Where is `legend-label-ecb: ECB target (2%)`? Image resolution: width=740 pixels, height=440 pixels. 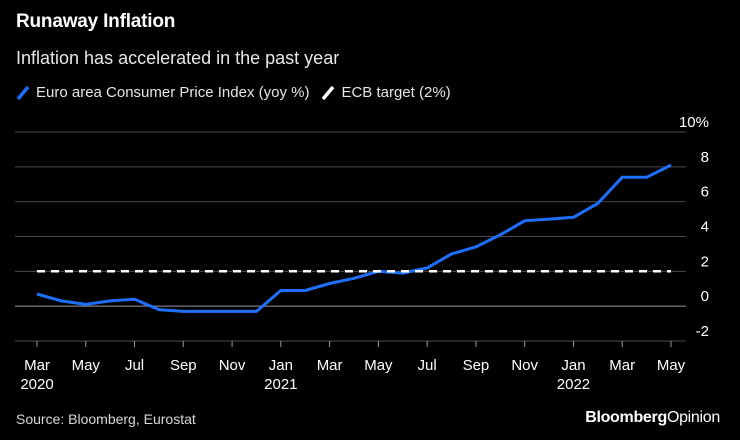 legend-label-ecb: ECB target (2%) is located at coordinates (396, 92).